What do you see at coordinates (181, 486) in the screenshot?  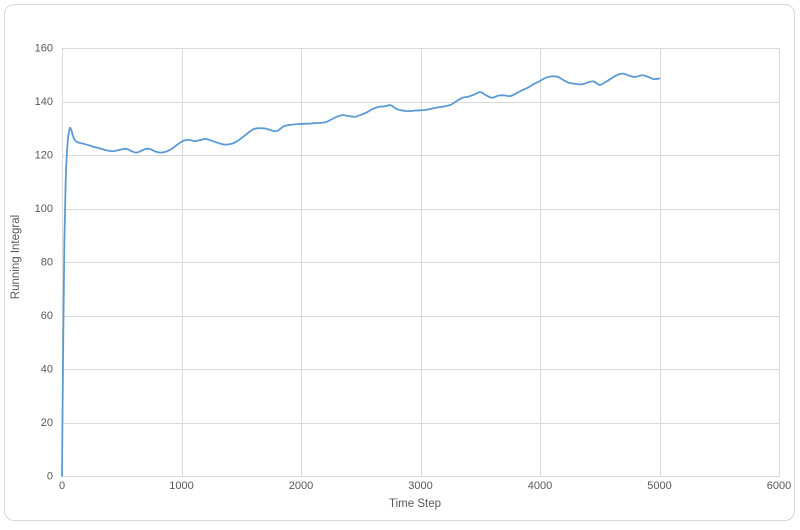 I see `x-tick-label: 1000` at bounding box center [181, 486].